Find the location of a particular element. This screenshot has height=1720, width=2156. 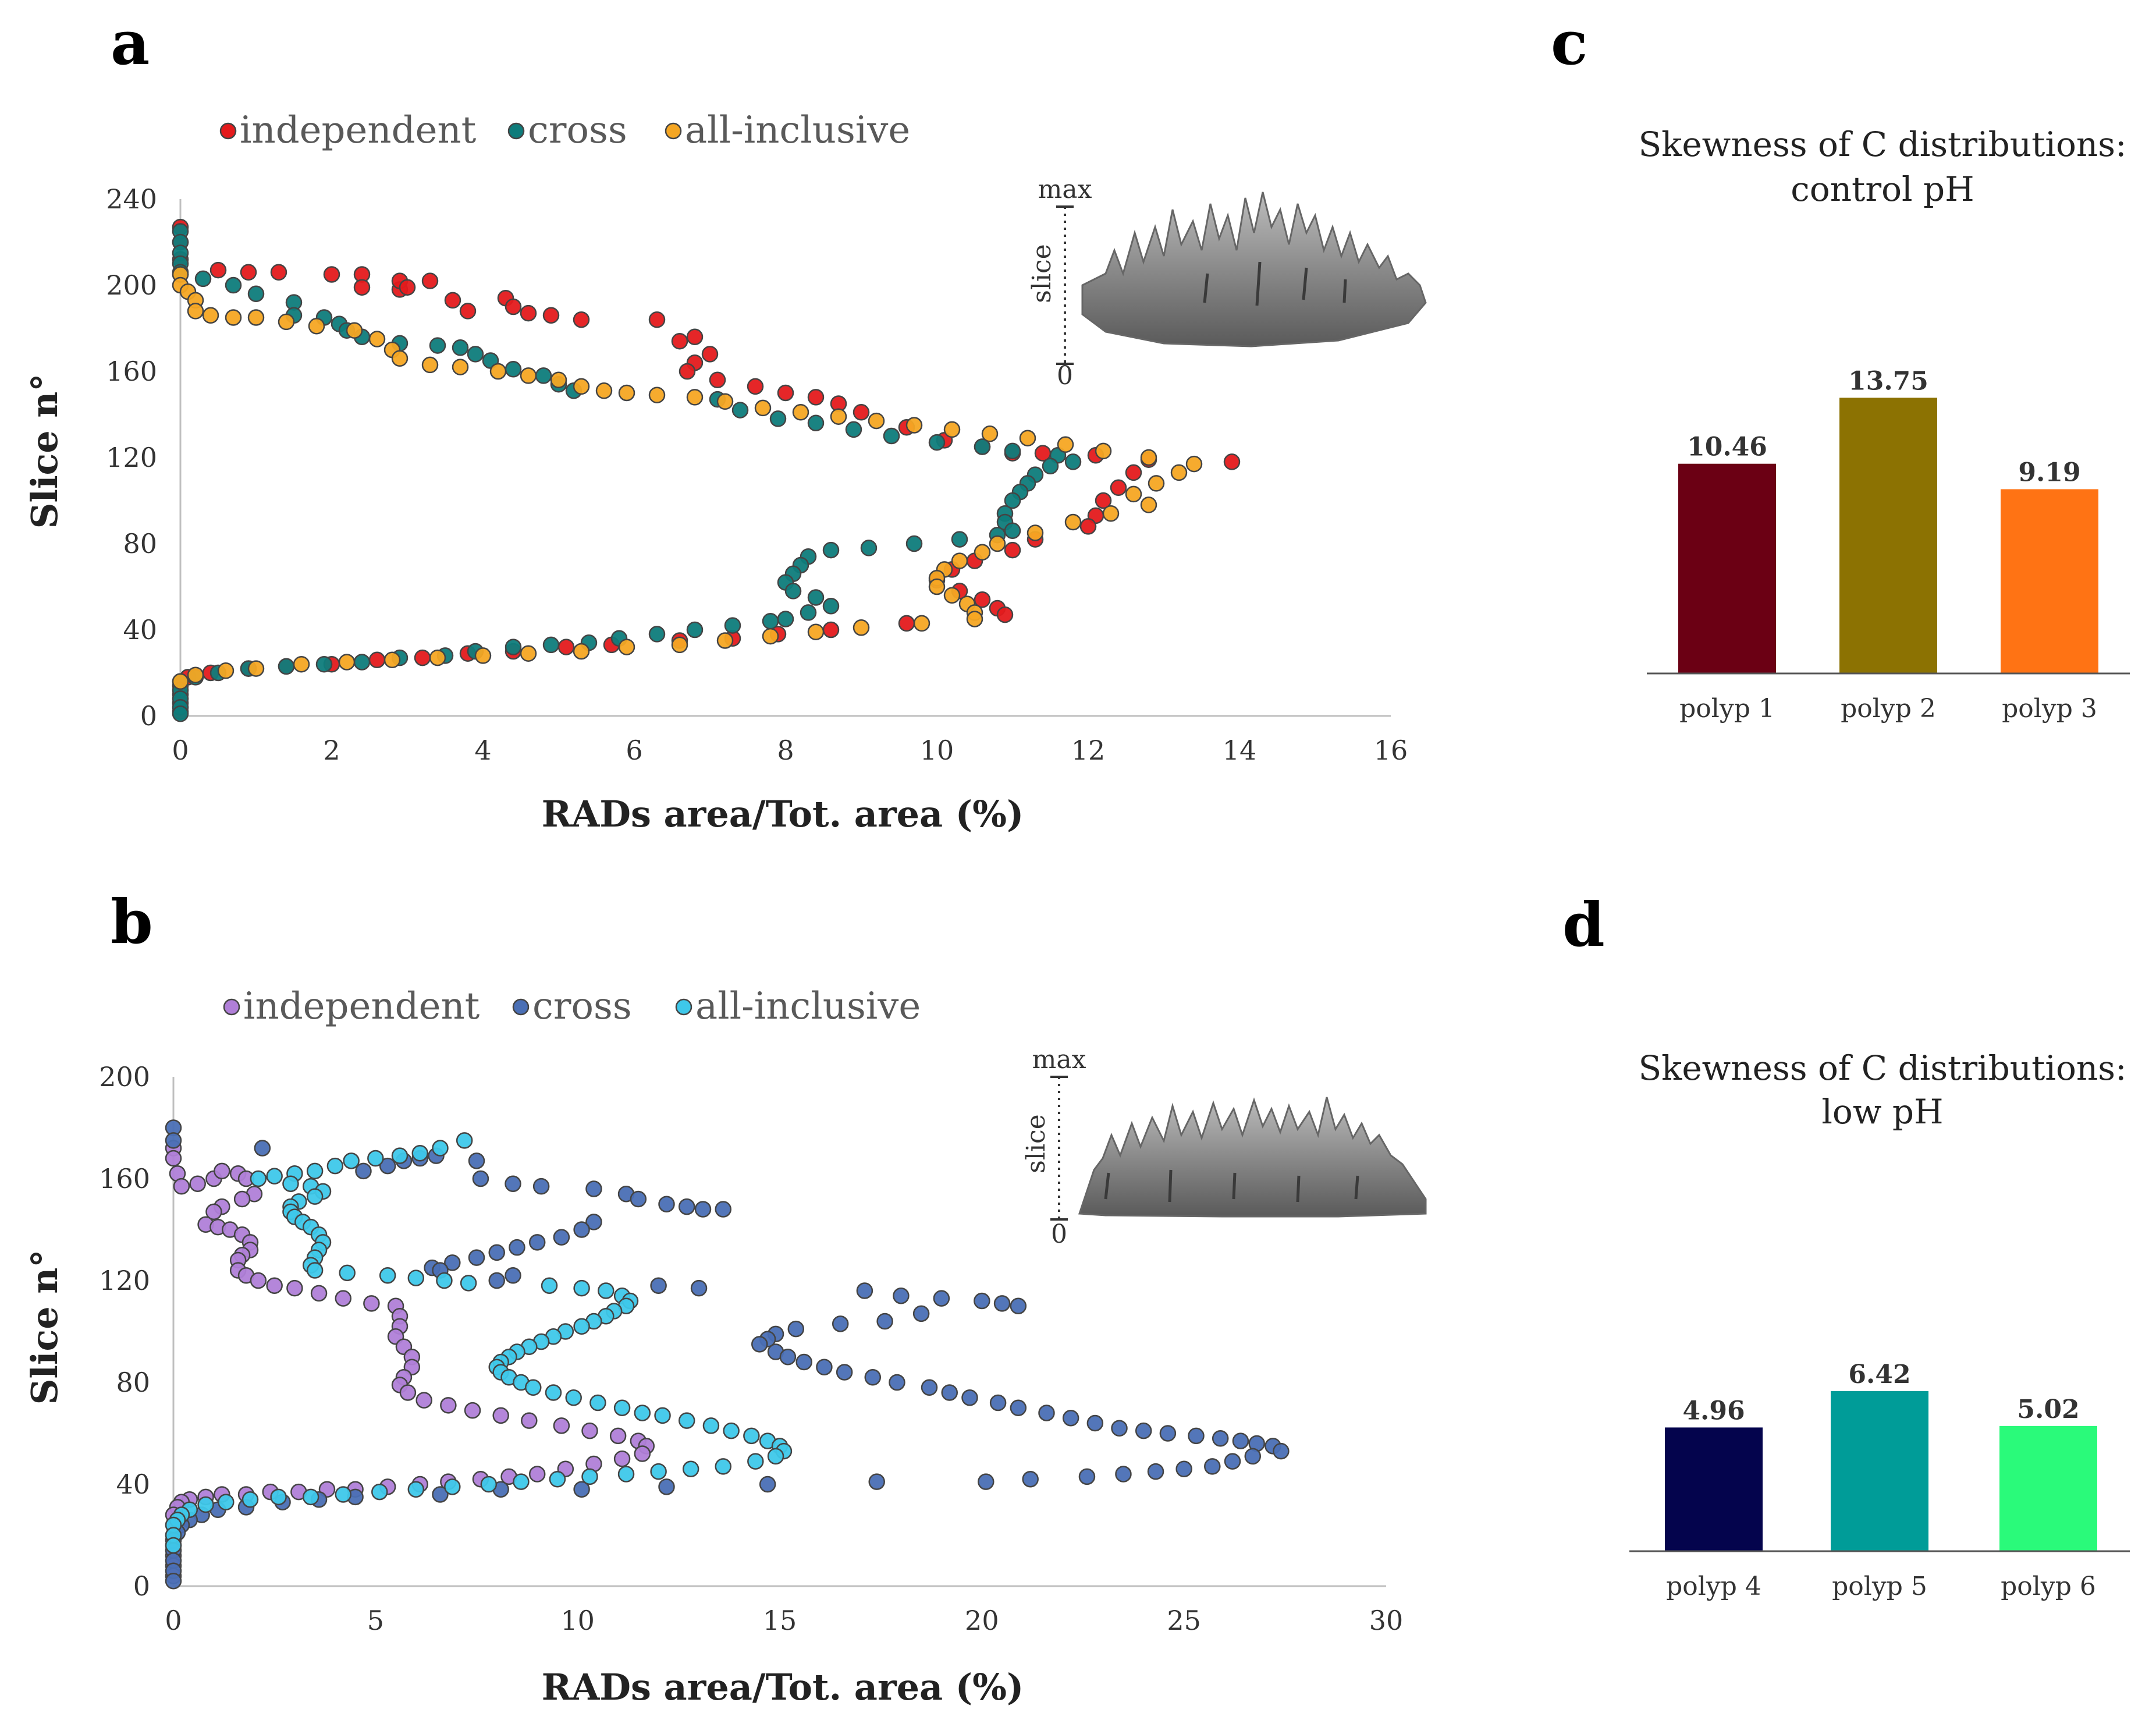

x-tick-label-b: 10 is located at coordinates (577, 1620).